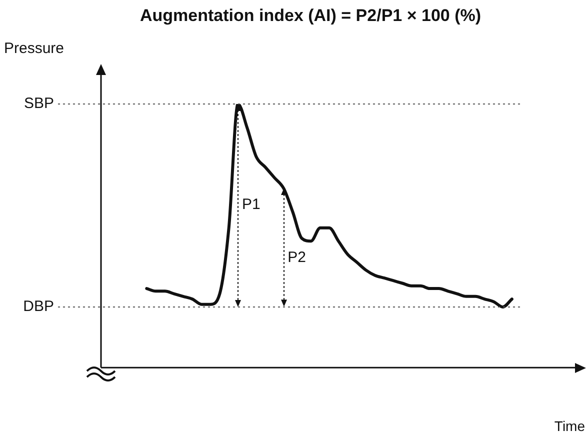  What do you see at coordinates (34, 48) in the screenshot?
I see `y-axis-title: Pressure` at bounding box center [34, 48].